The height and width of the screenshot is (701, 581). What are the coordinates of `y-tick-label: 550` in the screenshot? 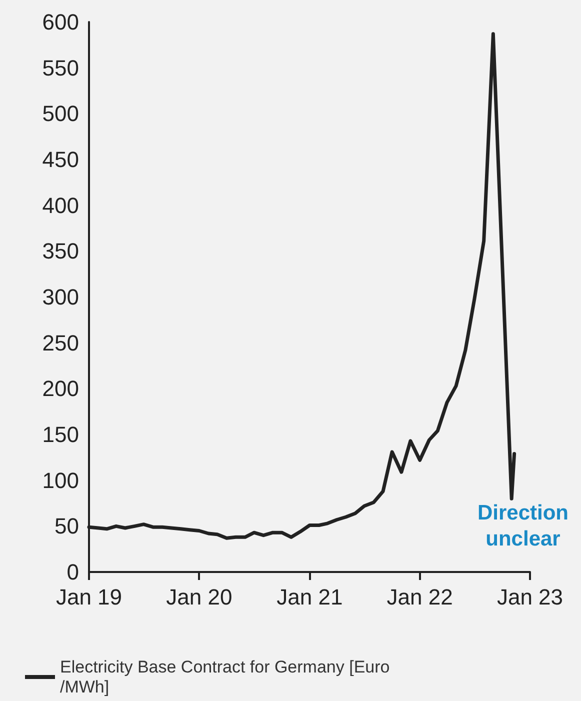 It's located at (60, 67).